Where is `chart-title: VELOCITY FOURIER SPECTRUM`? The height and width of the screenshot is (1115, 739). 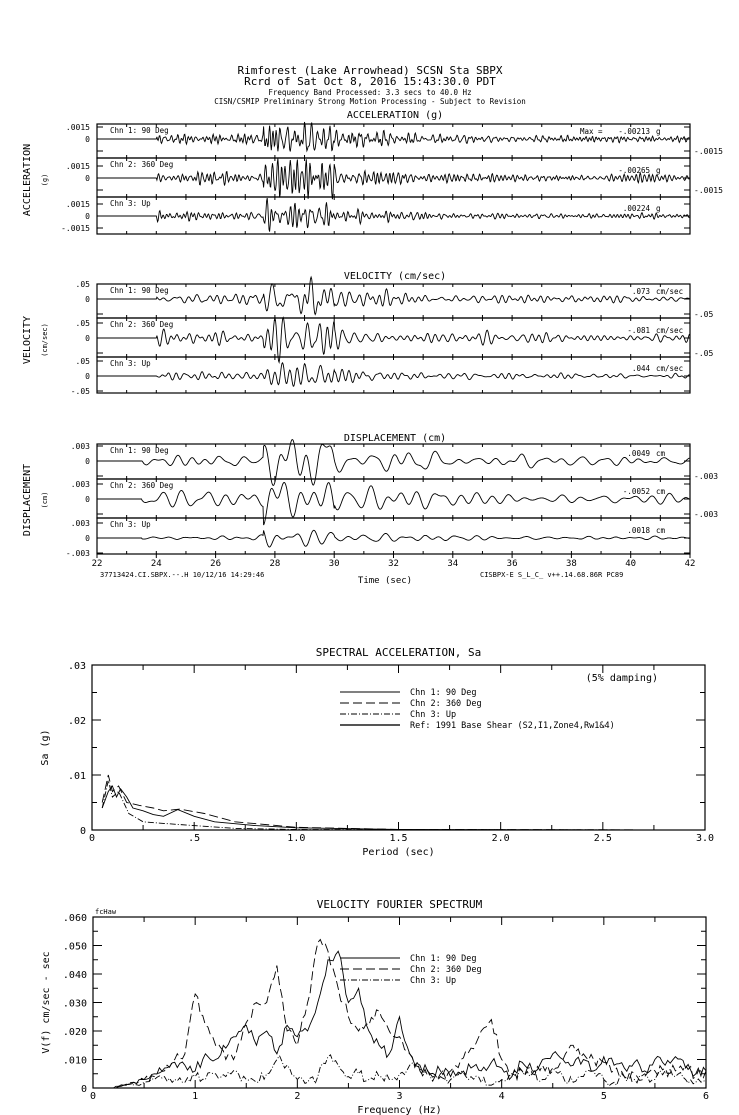
chart-title: VELOCITY FOURIER SPECTRUM is located at coordinates (400, 904).